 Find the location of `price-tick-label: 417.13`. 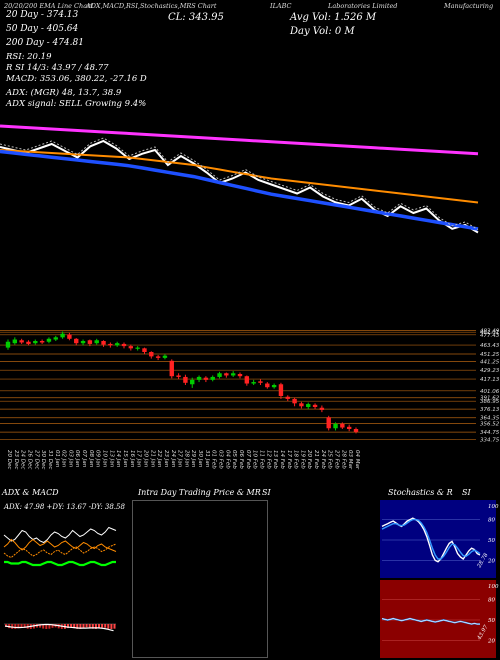

price-tick-label: 417.13 is located at coordinates (490, 380).